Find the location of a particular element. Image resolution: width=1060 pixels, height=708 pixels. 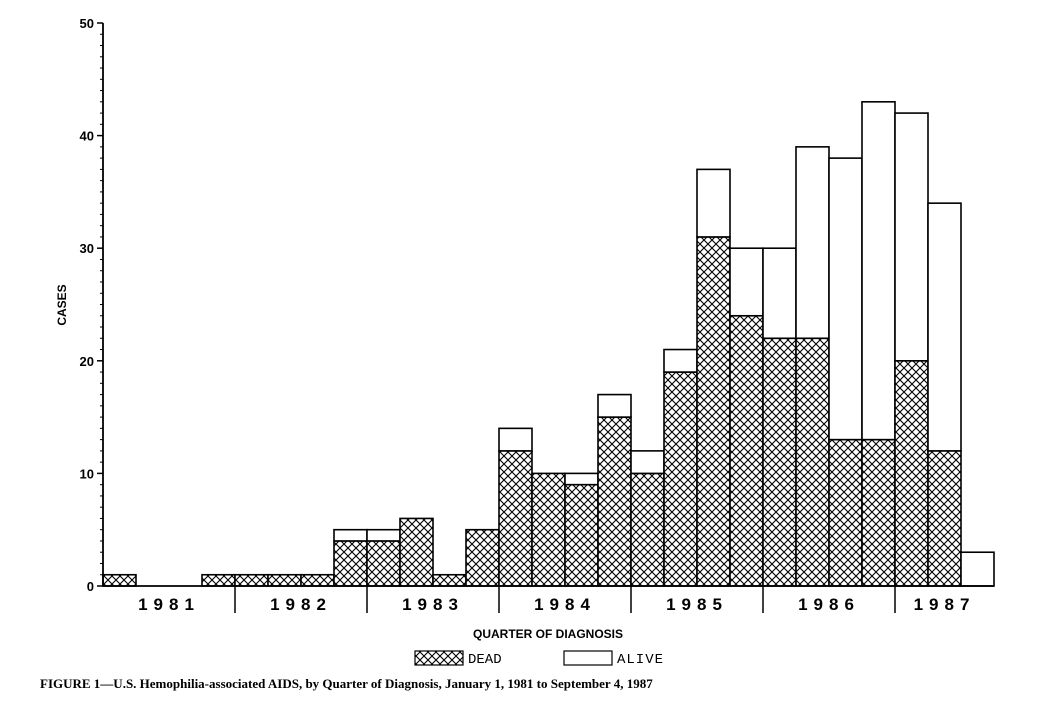

x-axis-label: QUARTER OF DIAGNOSIS is located at coordinates (548, 634).